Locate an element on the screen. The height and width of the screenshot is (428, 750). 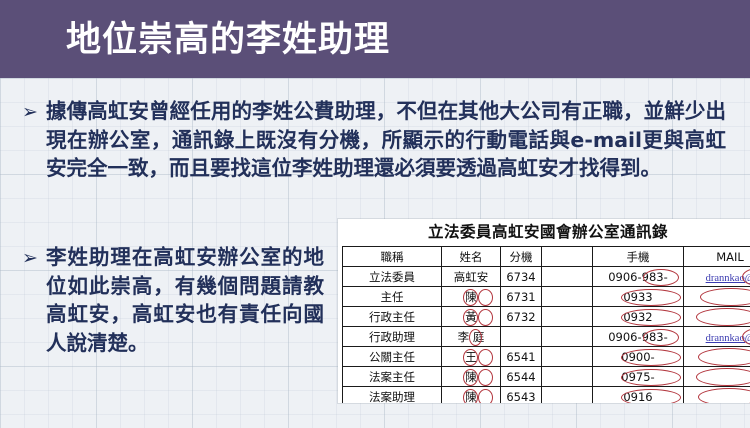
cell-mail: gm is located at coordinates (716, 376).